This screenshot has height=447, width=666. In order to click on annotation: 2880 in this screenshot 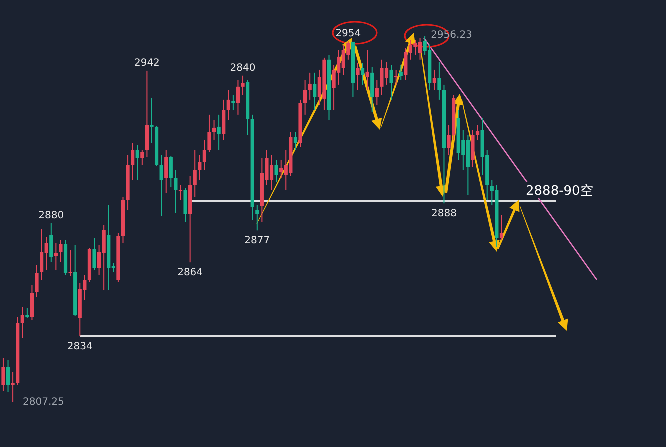, I will do `click(51, 216)`.